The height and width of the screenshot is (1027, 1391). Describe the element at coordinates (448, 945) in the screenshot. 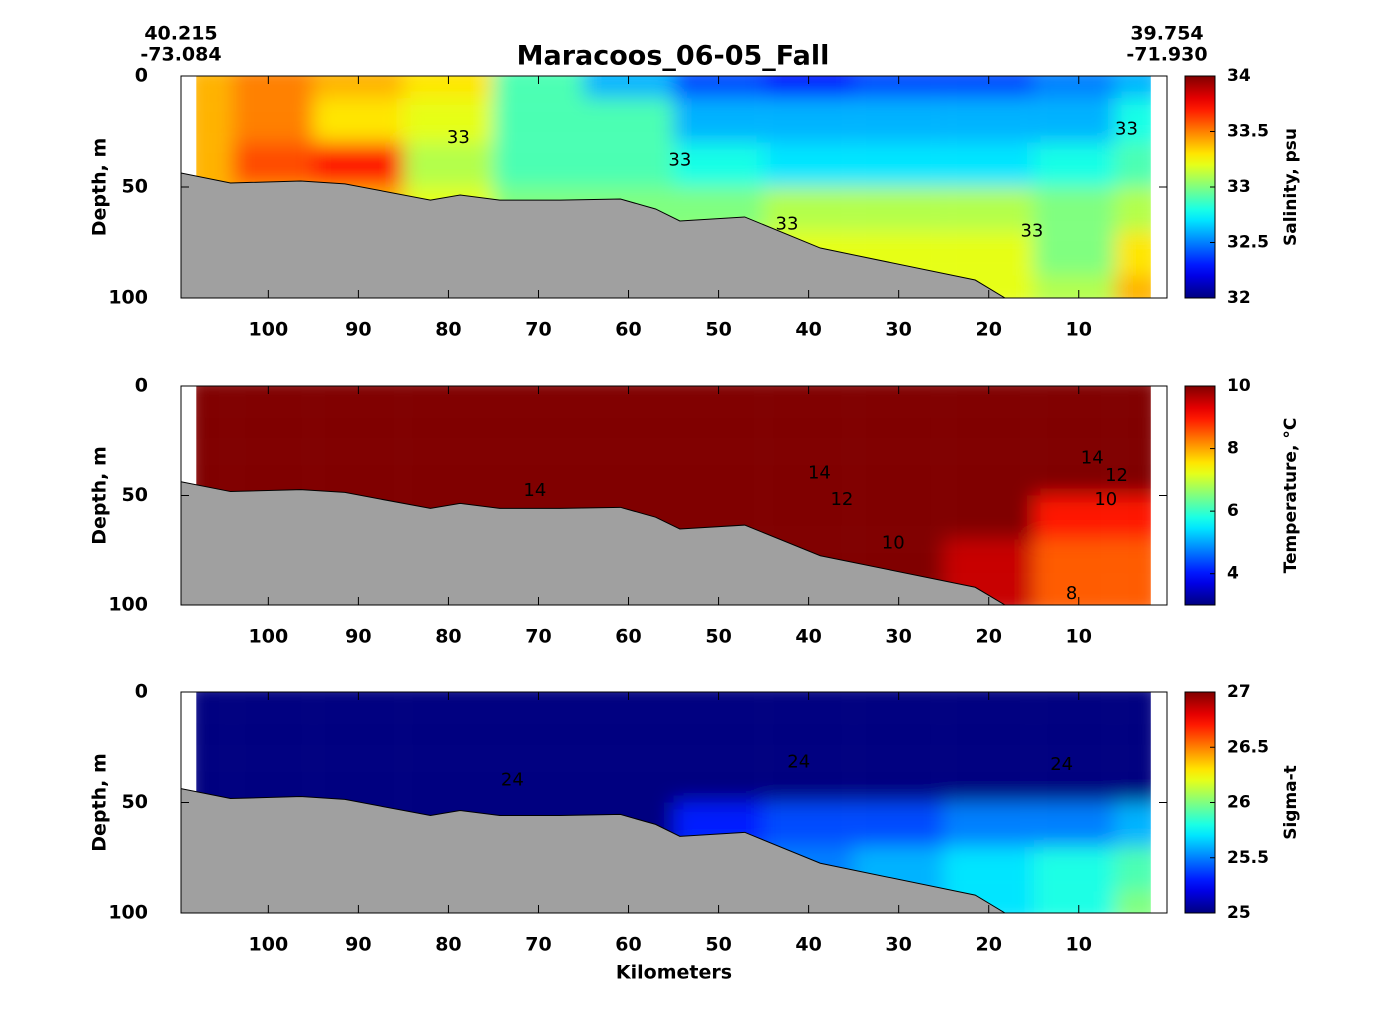

I see `x-tick-label: 80` at that location.